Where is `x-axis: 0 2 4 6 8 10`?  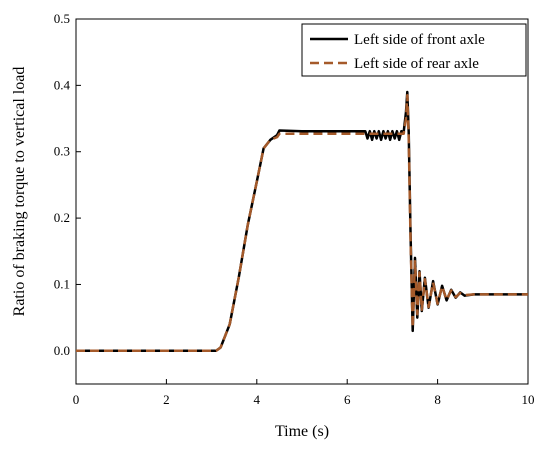
x-axis: 0 2 4 6 8 10 is located at coordinates (304, 393).